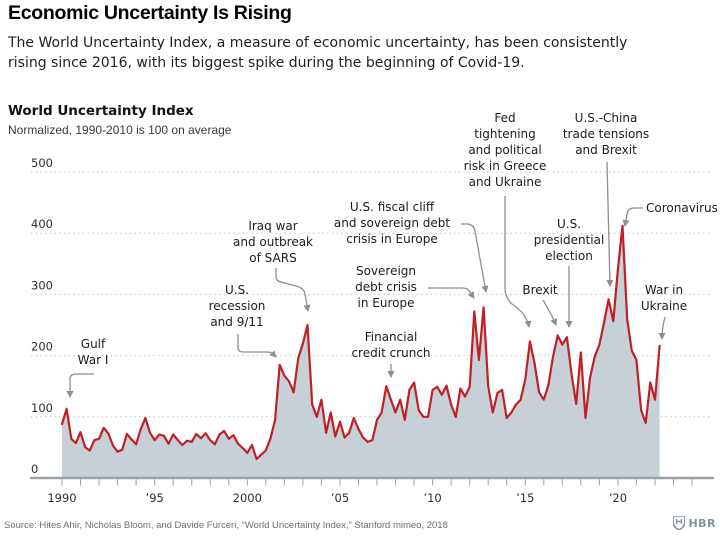  I want to click on x-axis-label: ’05, so click(340, 498).